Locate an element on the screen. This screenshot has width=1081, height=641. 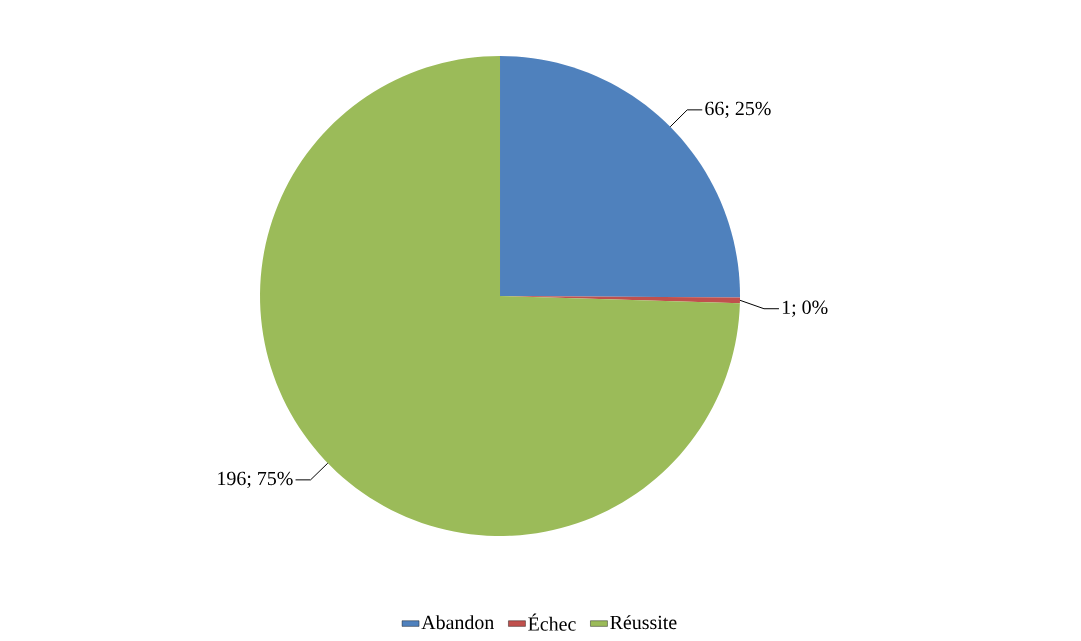
data-label: 66; 25% is located at coordinates (738, 110).